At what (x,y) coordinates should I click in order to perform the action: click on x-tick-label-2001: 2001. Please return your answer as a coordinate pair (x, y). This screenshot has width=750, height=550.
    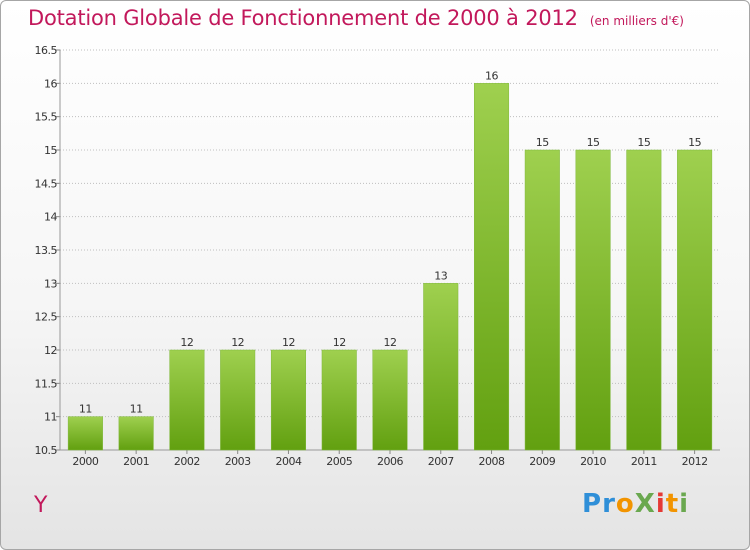
    Looking at the image, I should click on (136, 461).